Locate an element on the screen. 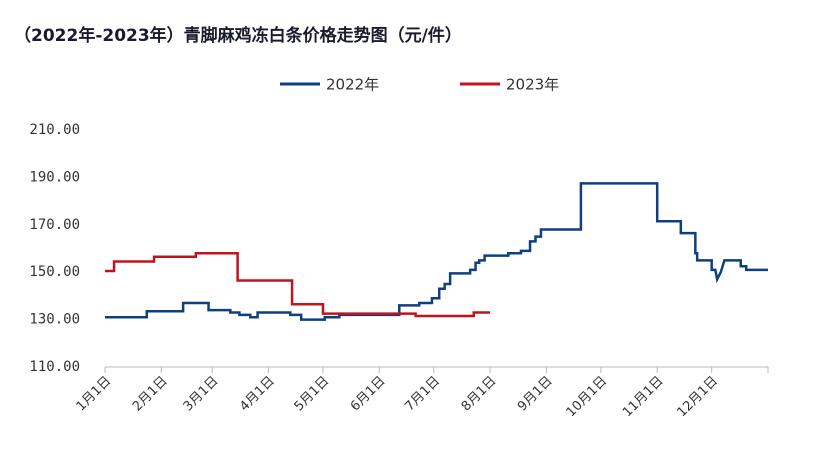 This screenshot has width=815, height=461. y-tick-label: 190.00 is located at coordinates (54, 177).